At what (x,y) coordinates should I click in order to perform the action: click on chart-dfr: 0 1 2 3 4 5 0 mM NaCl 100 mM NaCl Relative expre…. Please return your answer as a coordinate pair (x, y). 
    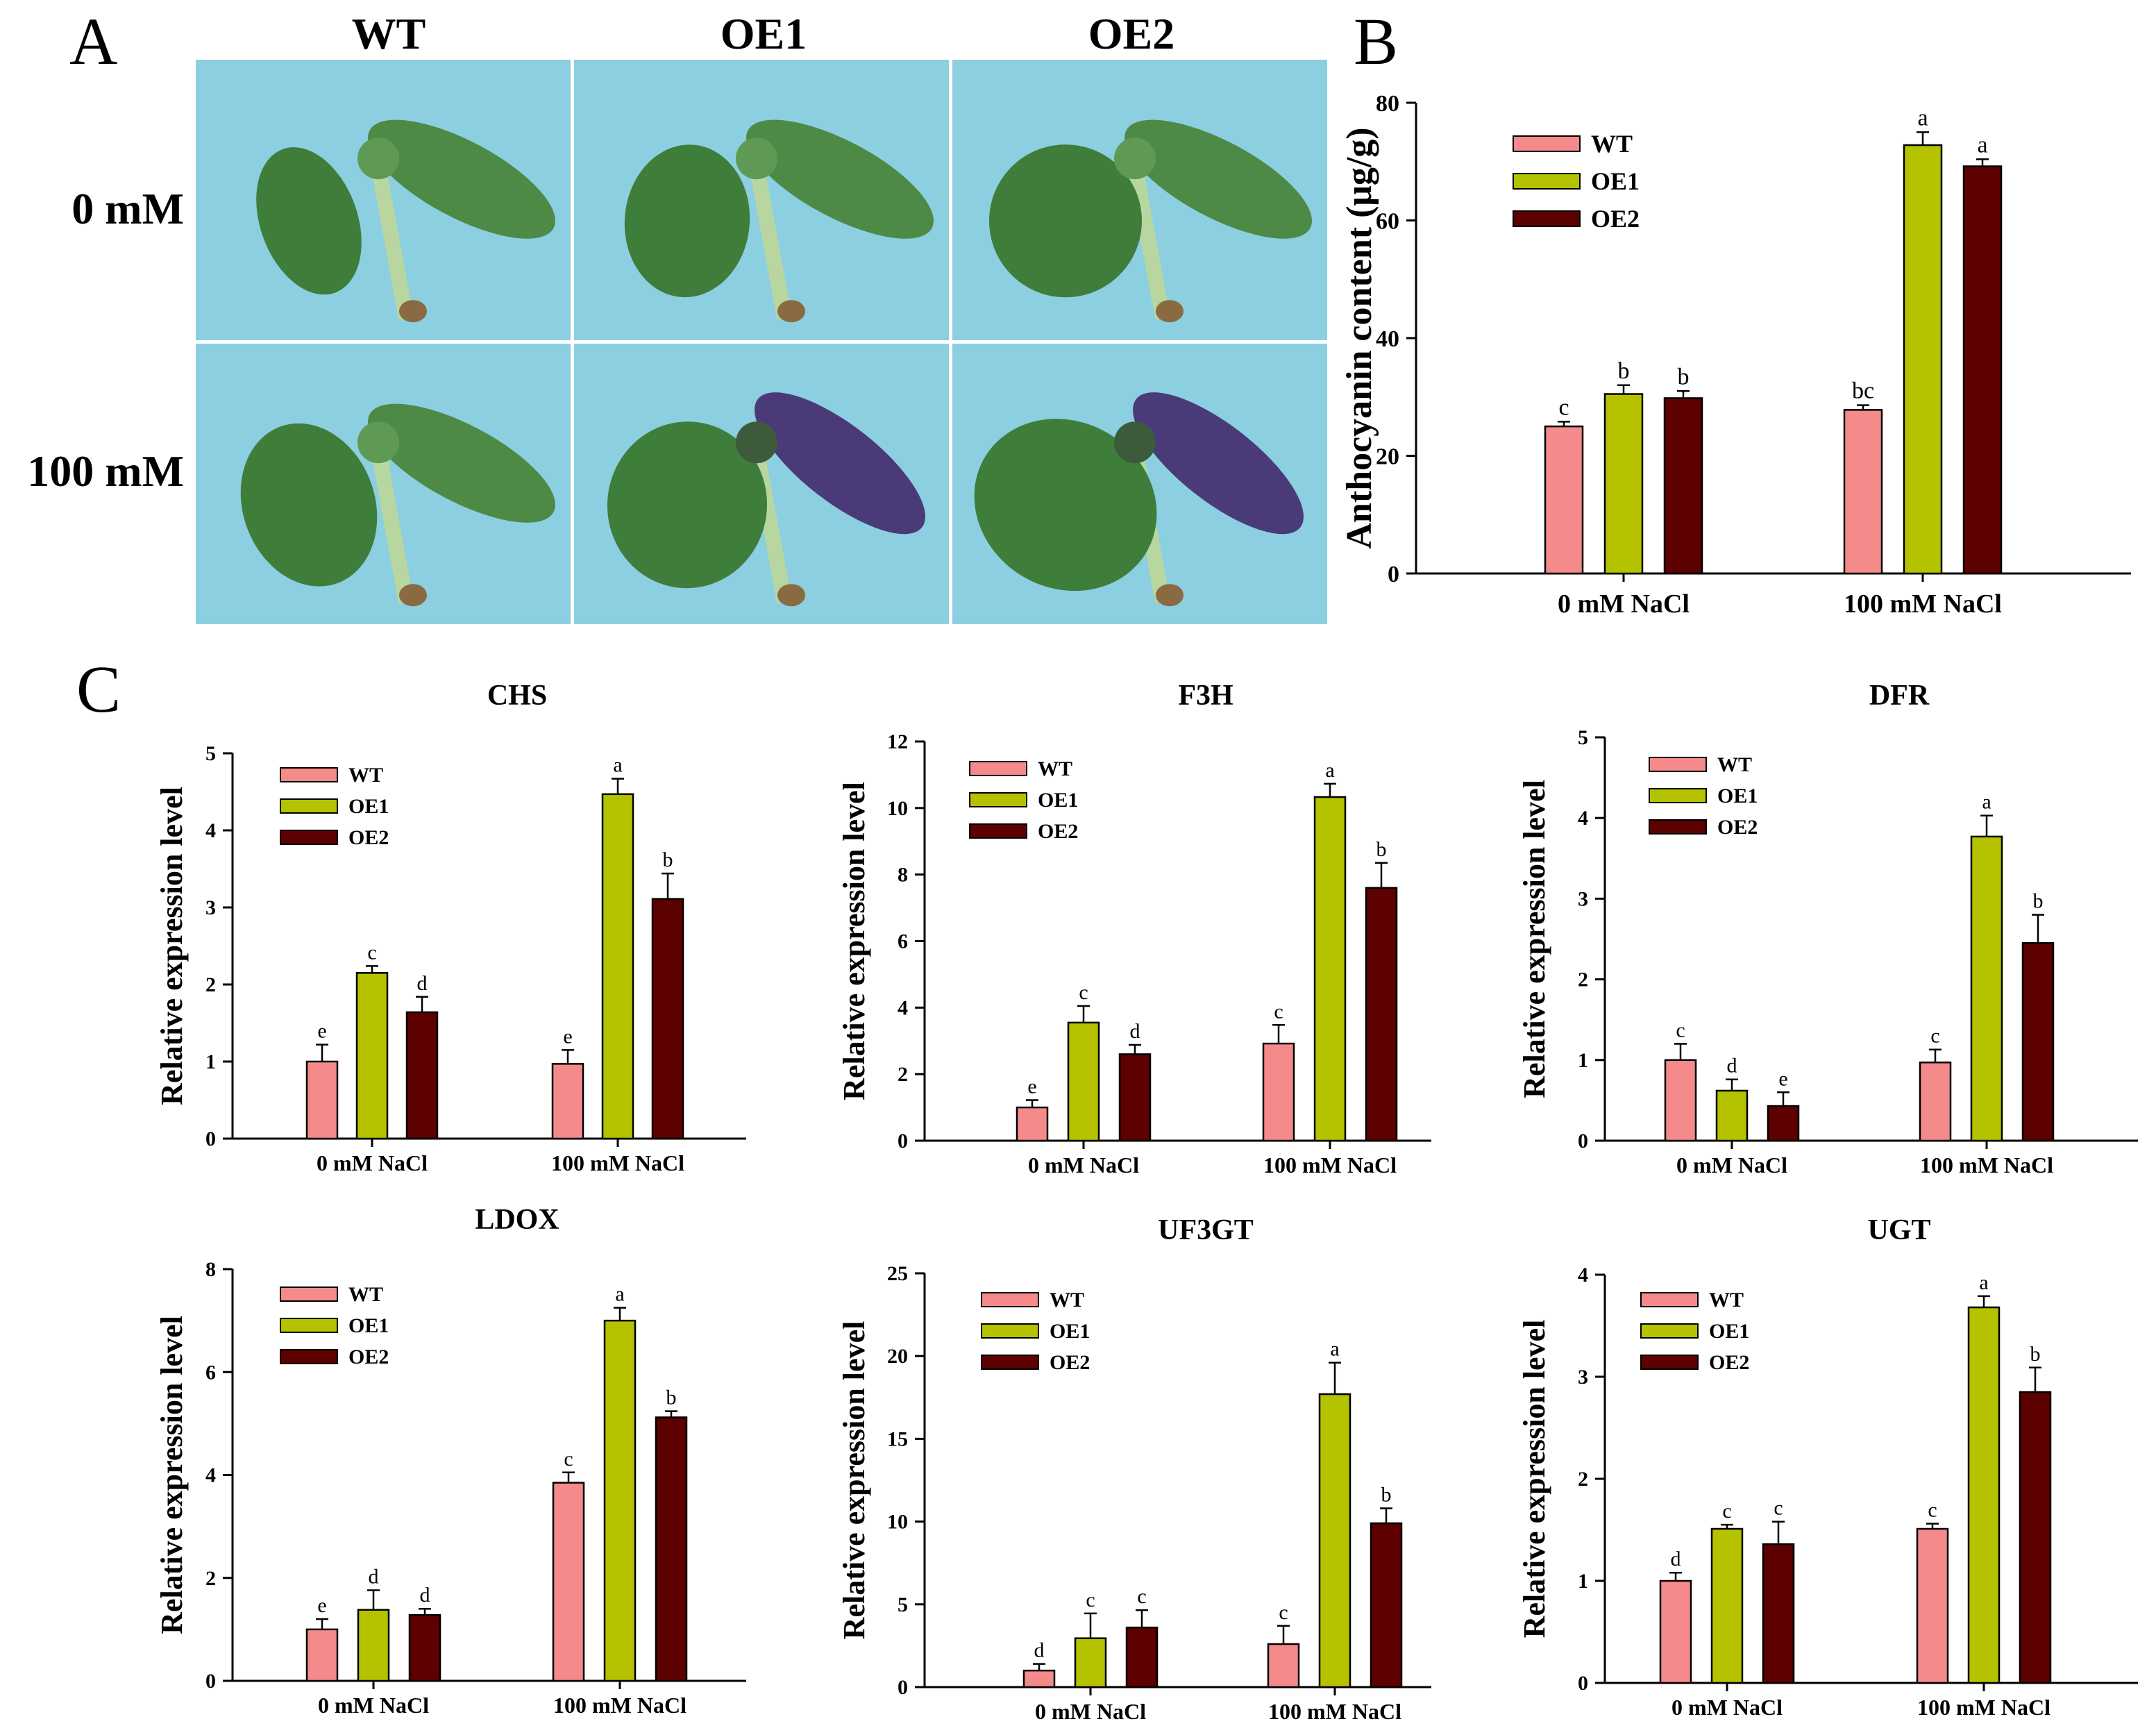
    Looking at the image, I should click on (1828, 928).